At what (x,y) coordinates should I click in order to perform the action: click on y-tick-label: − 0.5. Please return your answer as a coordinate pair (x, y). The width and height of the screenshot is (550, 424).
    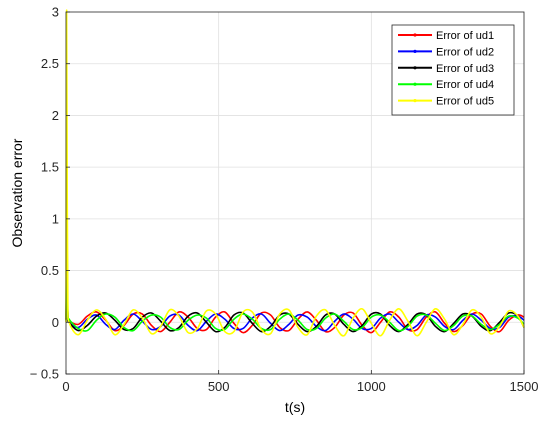
    Looking at the image, I should click on (44, 374).